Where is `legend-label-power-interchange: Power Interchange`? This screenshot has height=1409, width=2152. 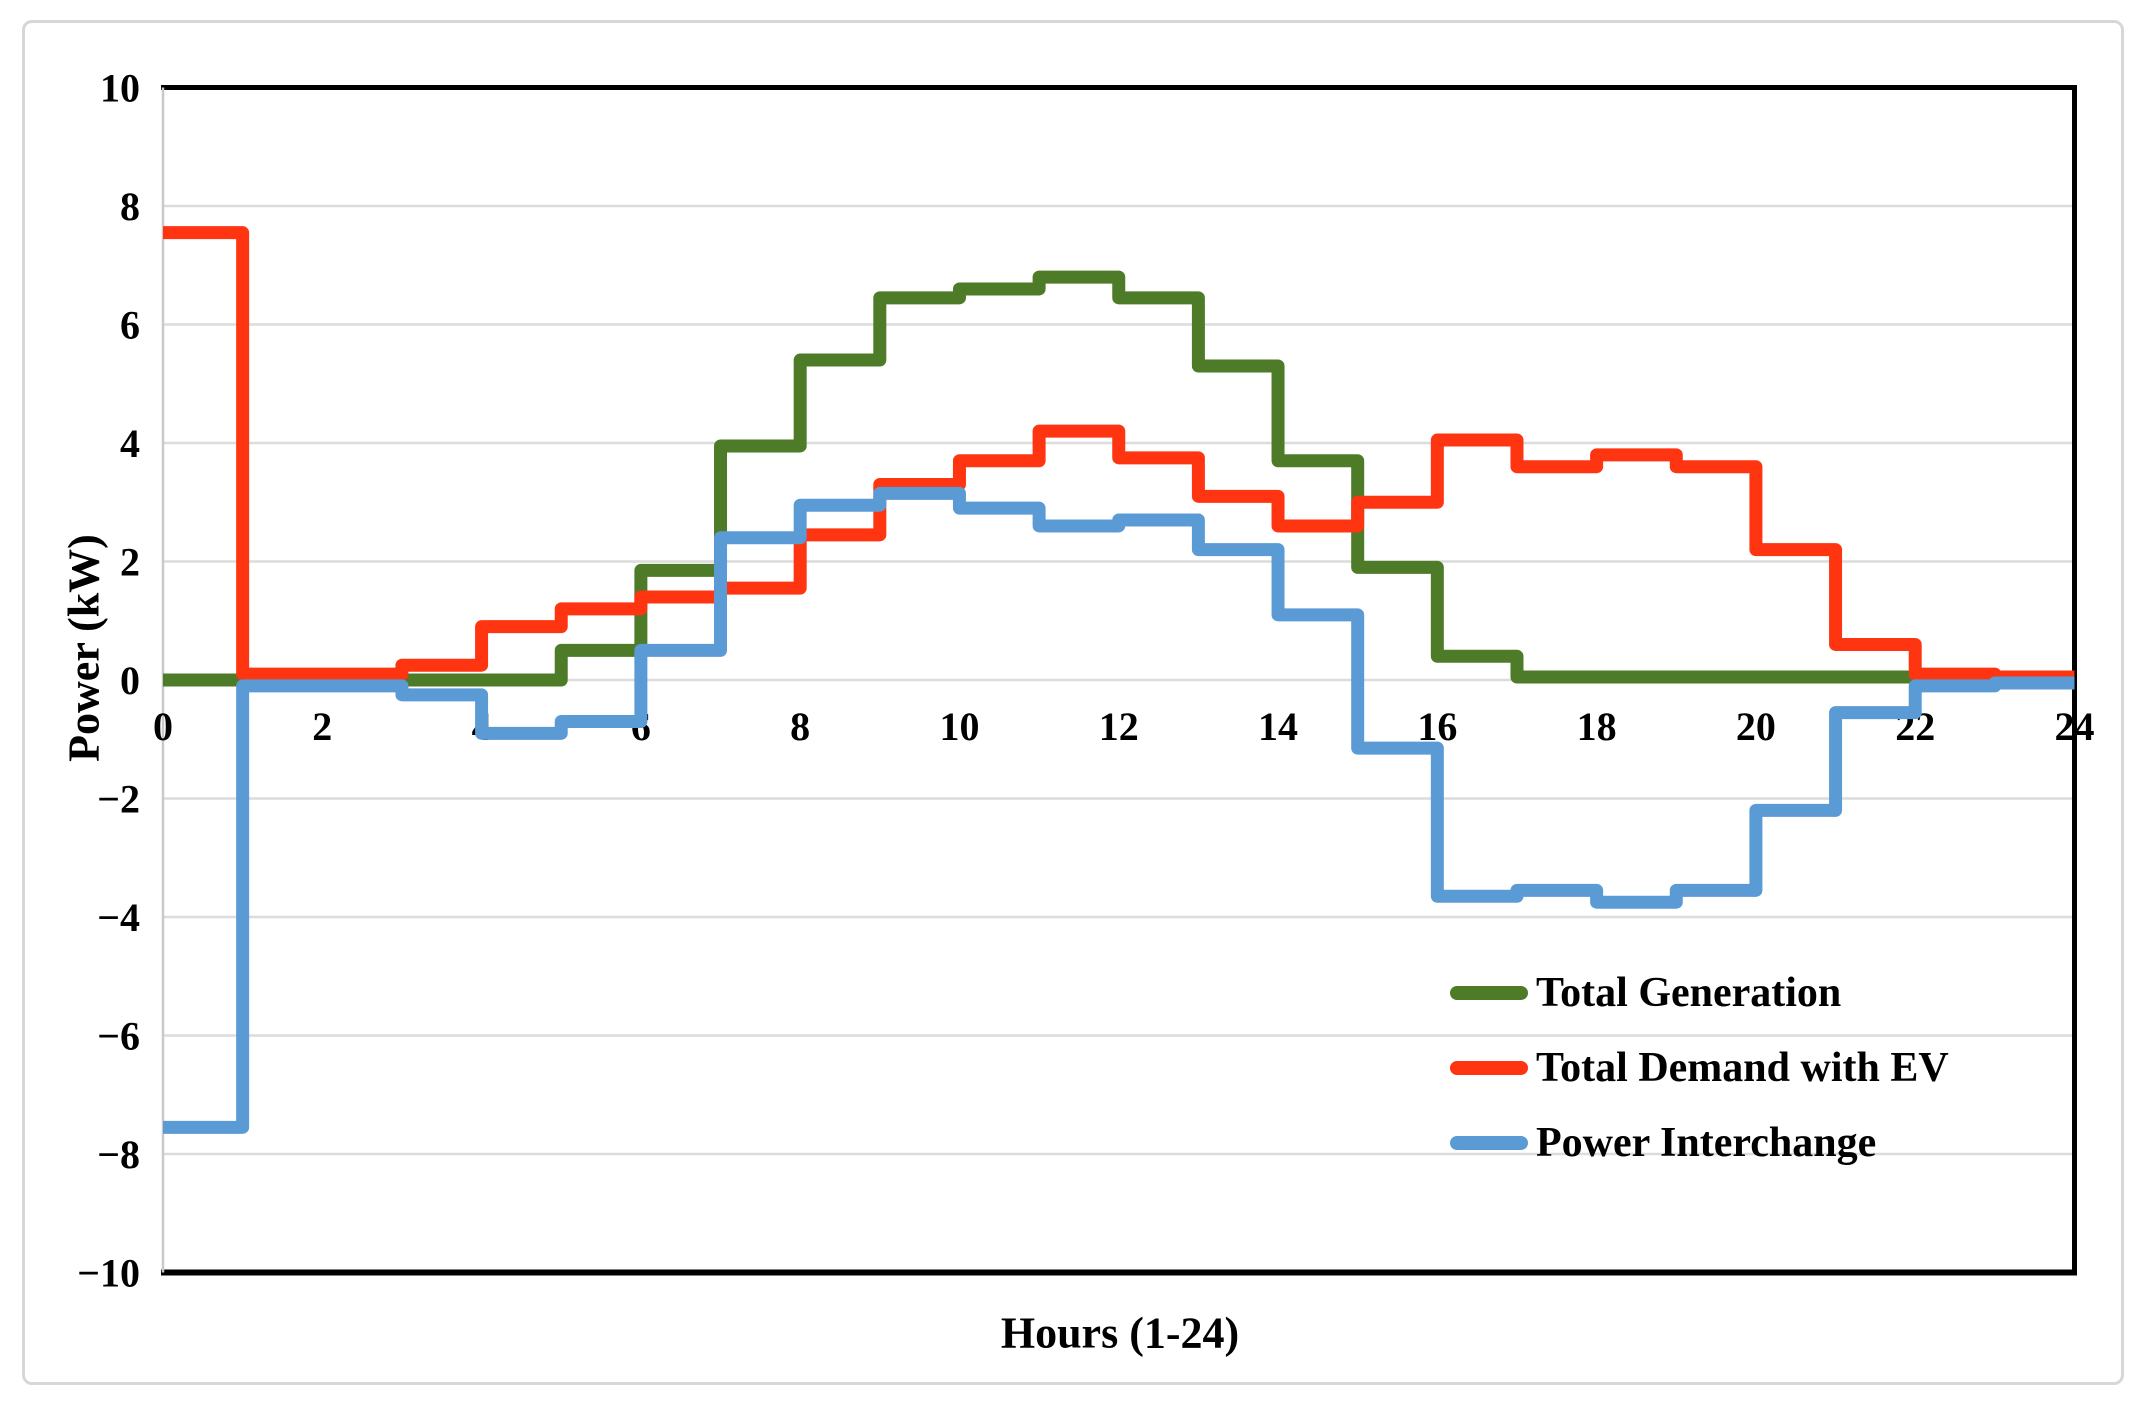 legend-label-power-interchange: Power Interchange is located at coordinates (1706, 1143).